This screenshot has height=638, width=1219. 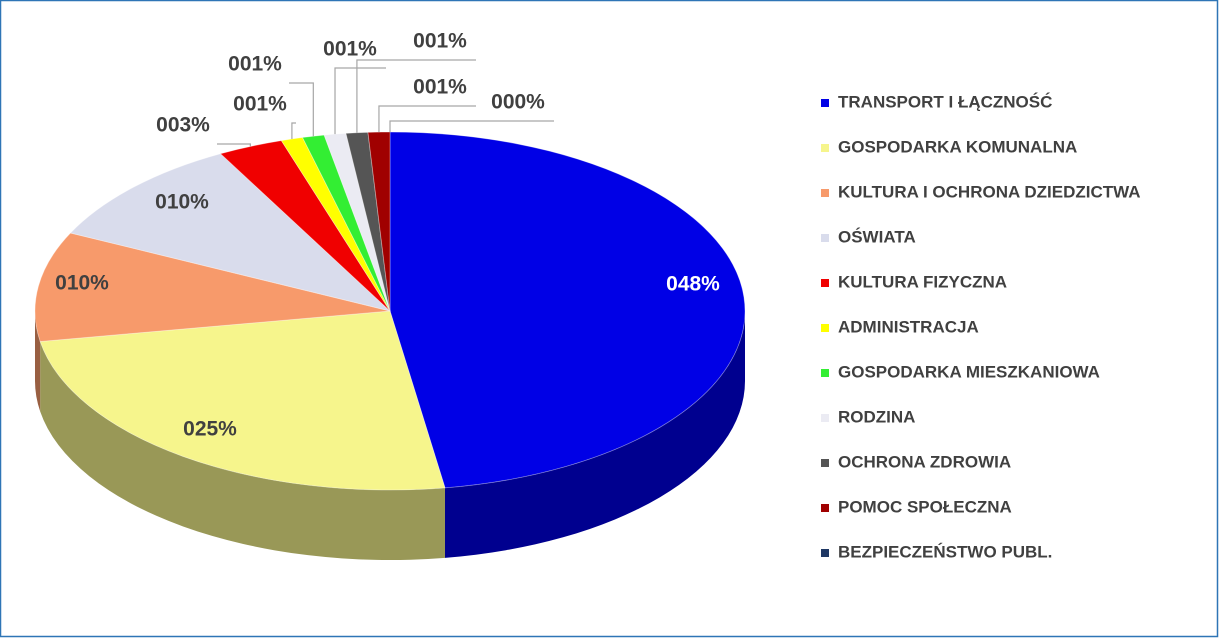 What do you see at coordinates (957, 146) in the screenshot?
I see `legend-label: GOSPODARKA KOMUNALNA` at bounding box center [957, 146].